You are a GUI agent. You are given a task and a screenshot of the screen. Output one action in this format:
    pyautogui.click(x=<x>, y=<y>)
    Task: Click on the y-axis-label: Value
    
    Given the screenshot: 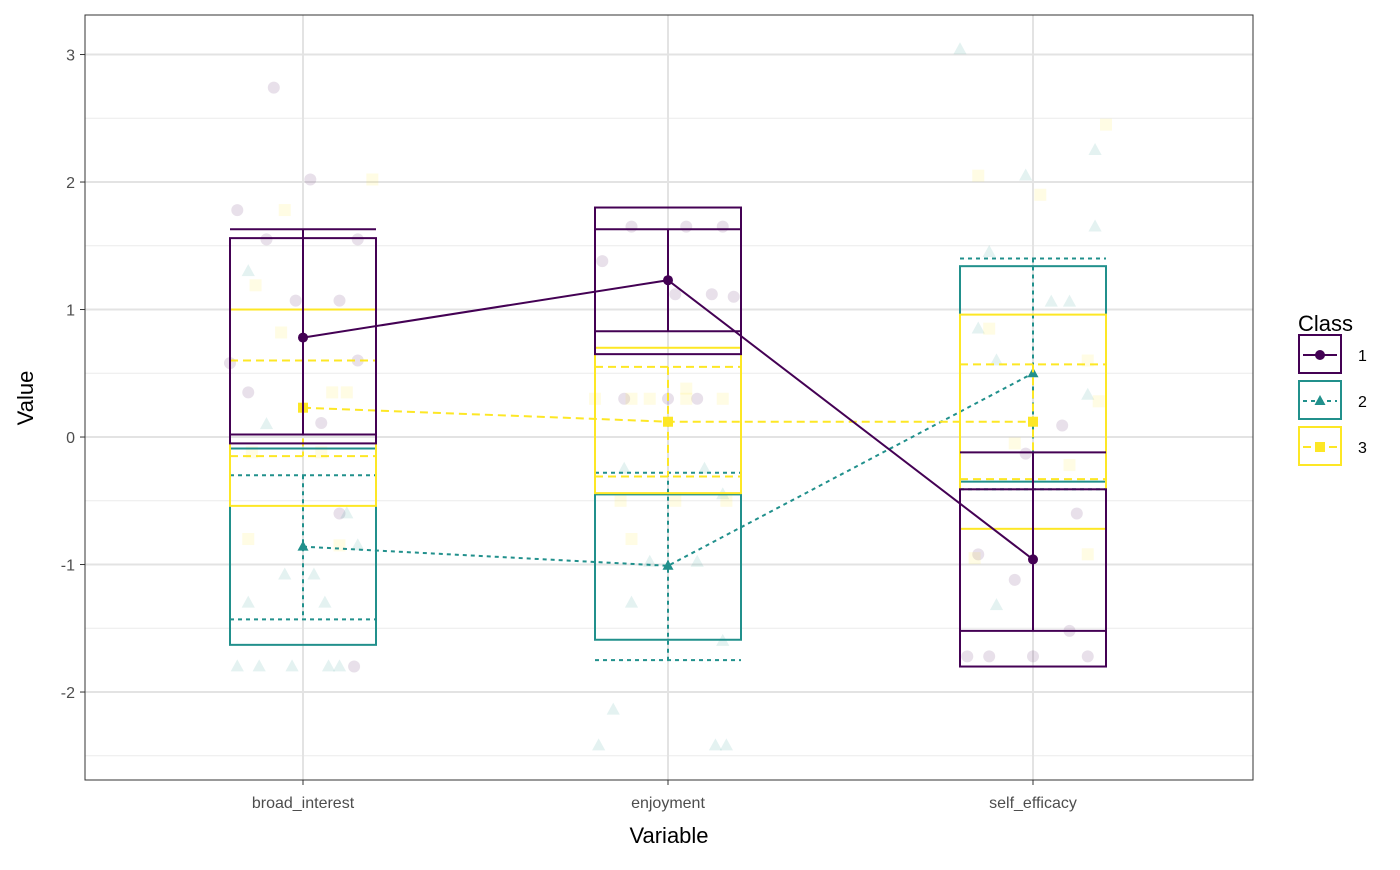 What is the action you would take?
    pyautogui.click(x=25, y=398)
    